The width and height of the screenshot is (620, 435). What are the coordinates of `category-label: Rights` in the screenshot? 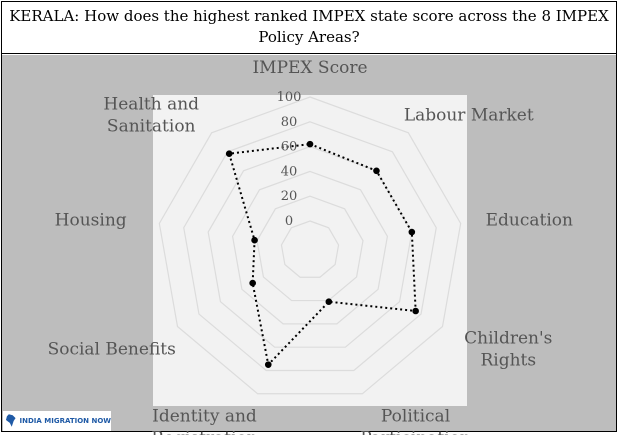 It's located at (508, 361).